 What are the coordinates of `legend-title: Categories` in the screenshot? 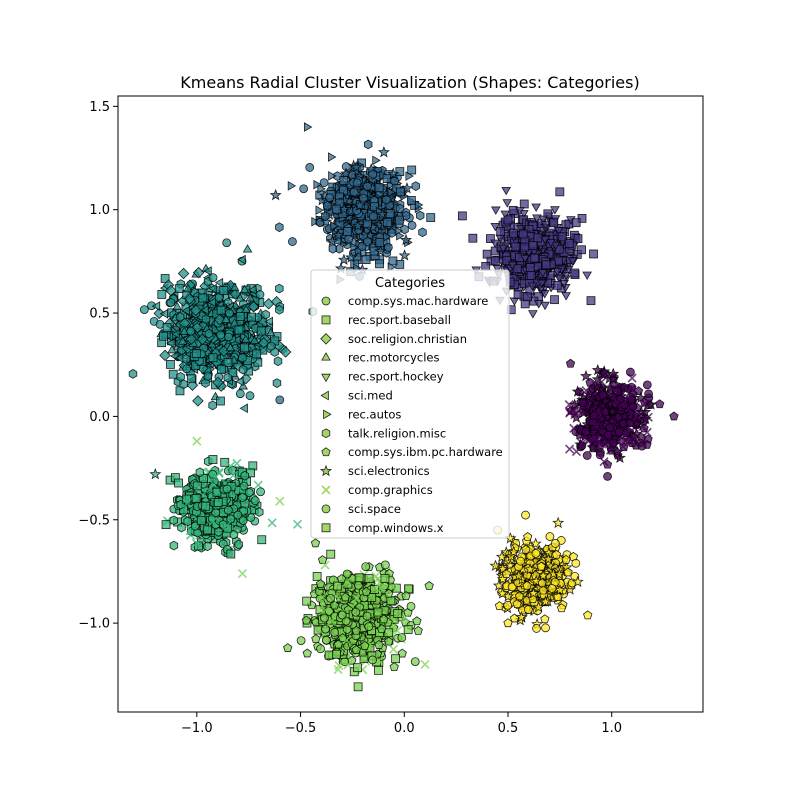 It's located at (410, 283).